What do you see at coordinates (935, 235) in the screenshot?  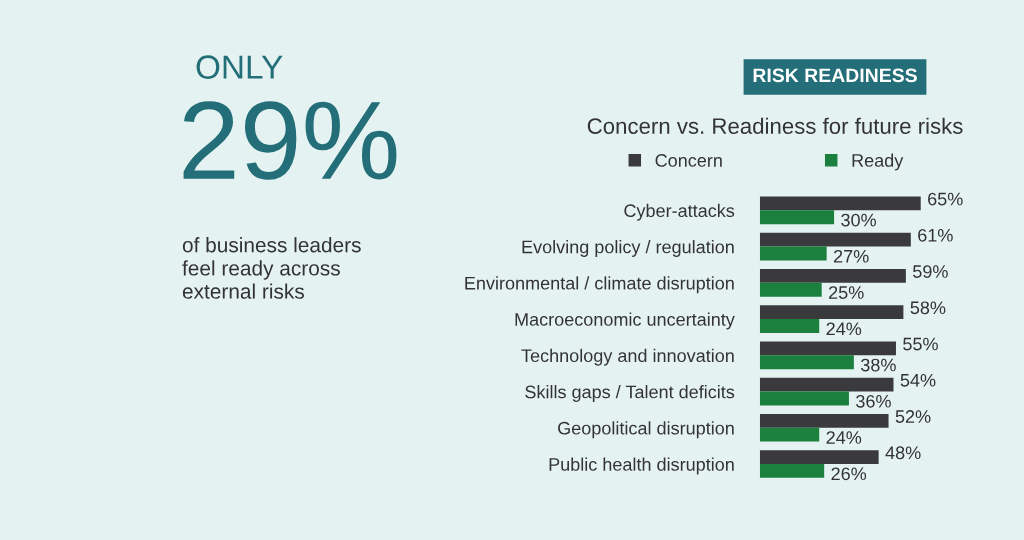 I see `data-label: 61%` at bounding box center [935, 235].